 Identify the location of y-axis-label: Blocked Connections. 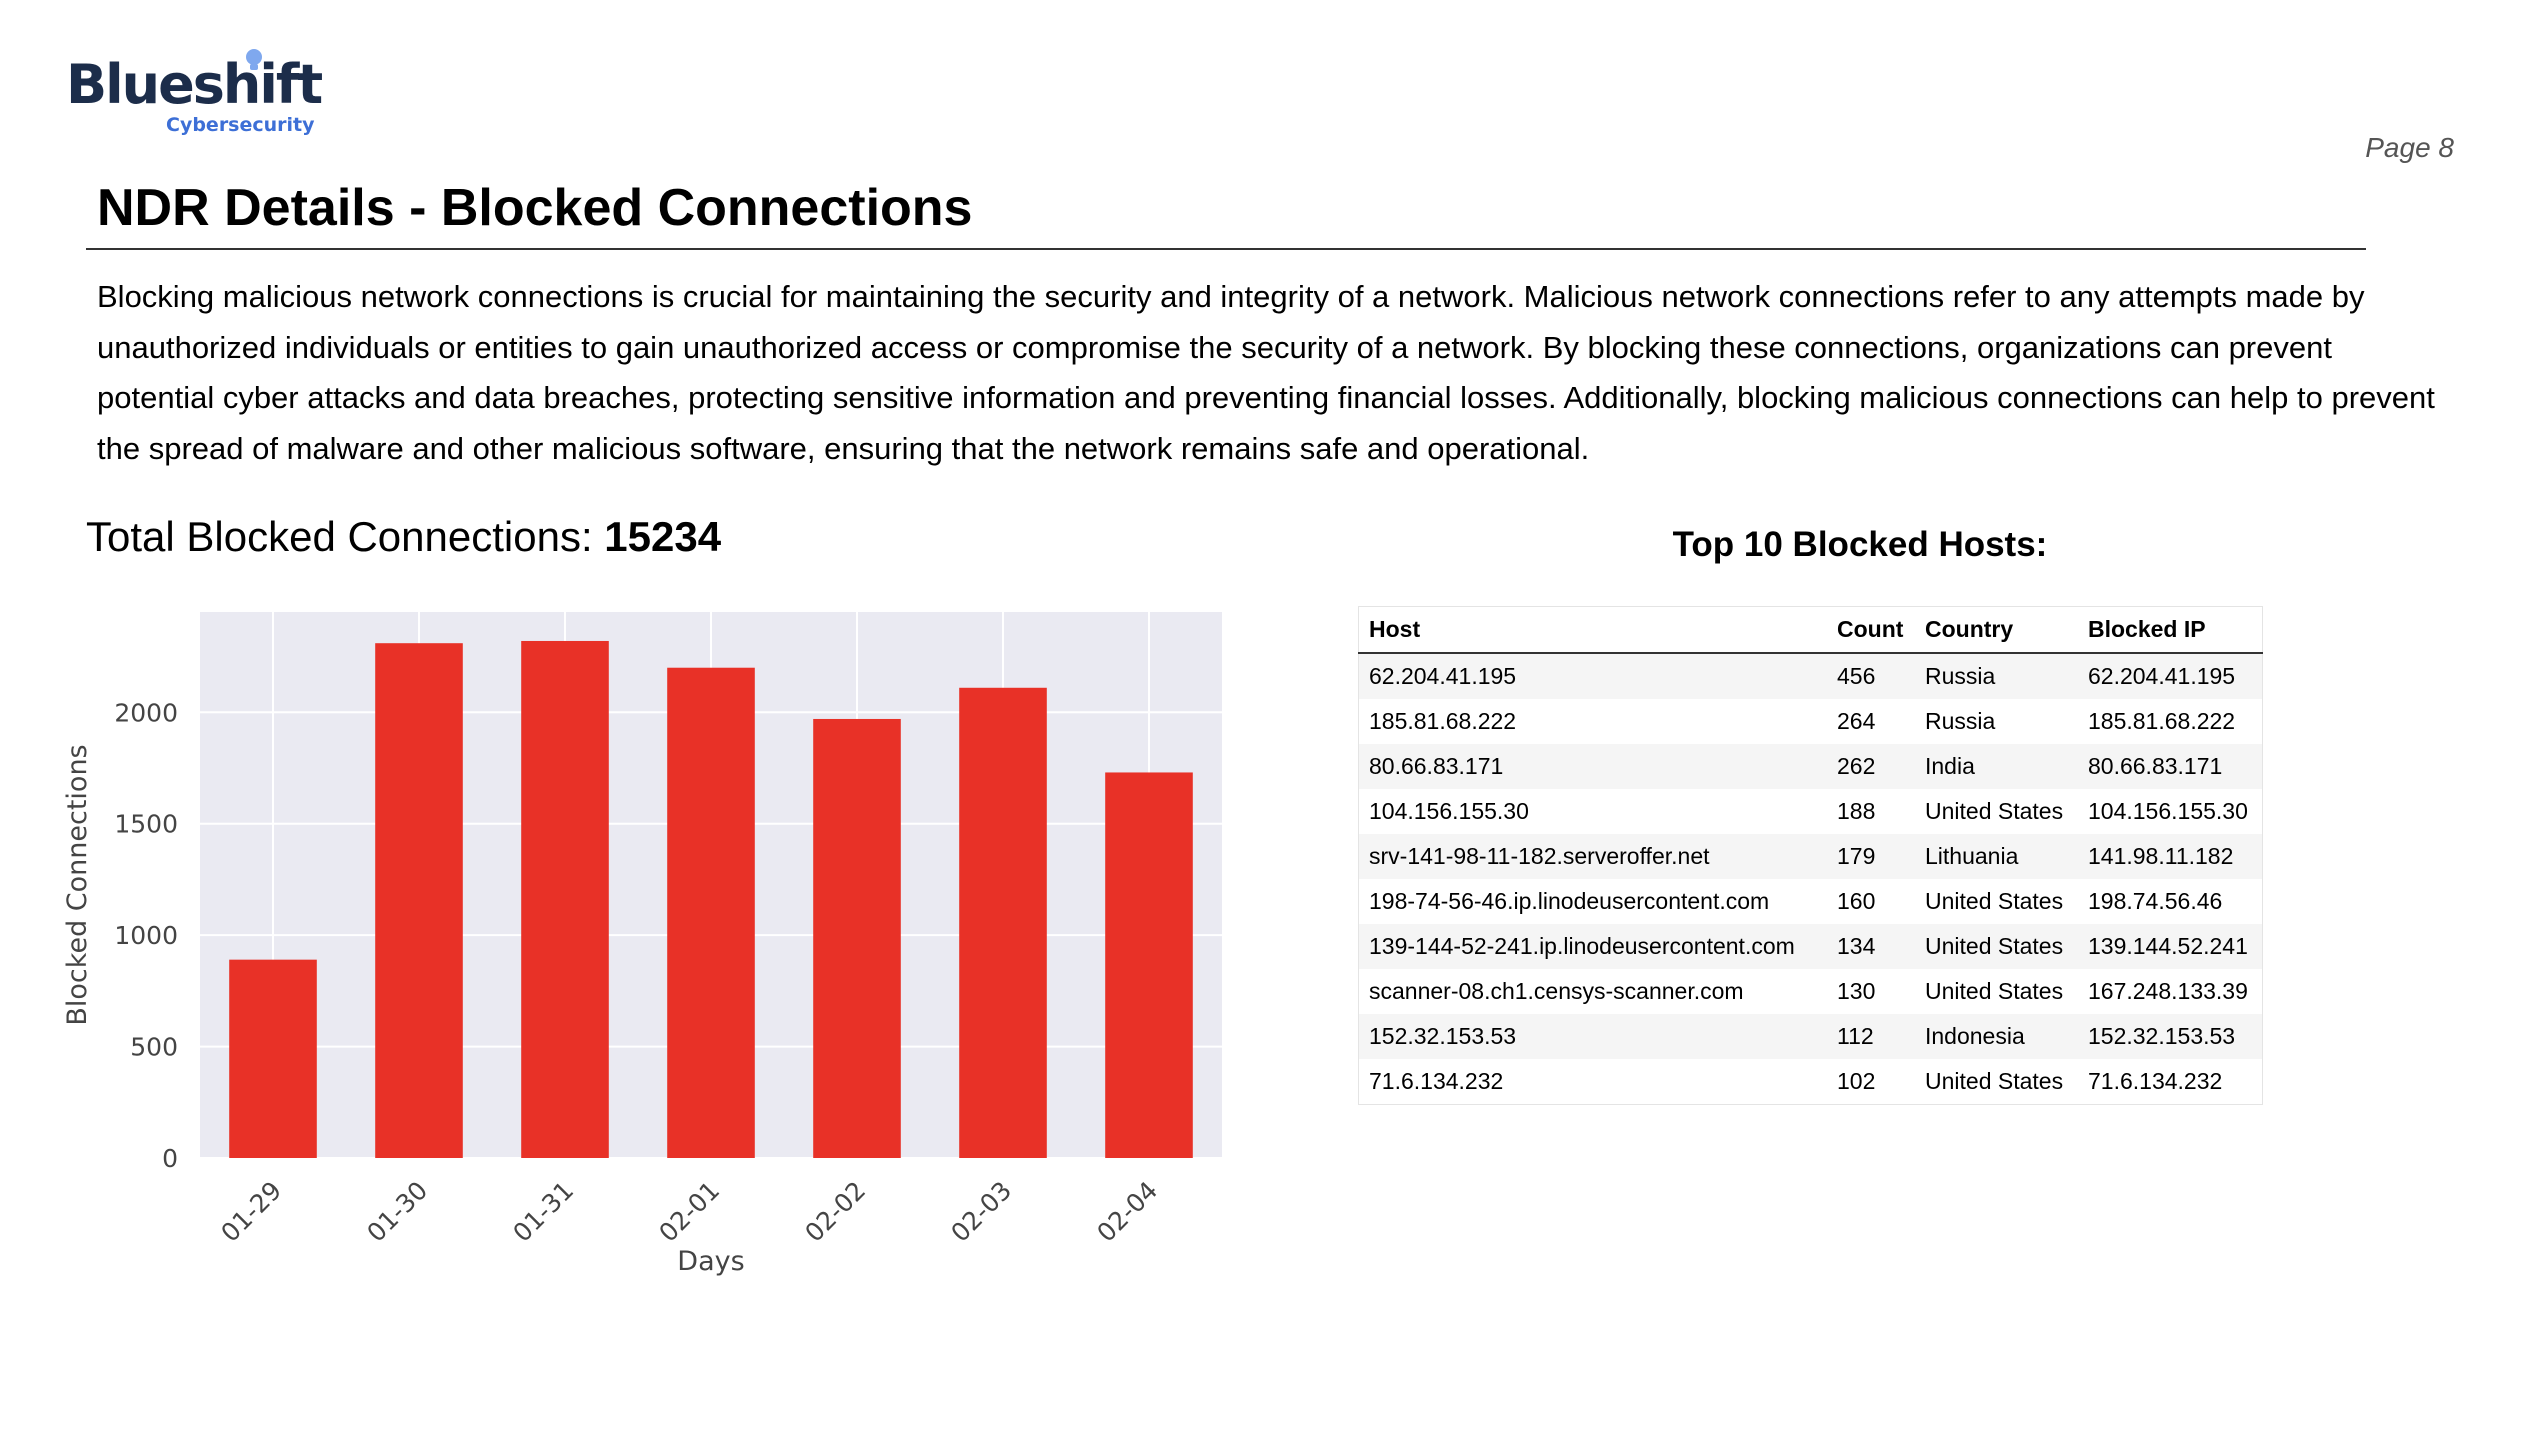
(77, 884).